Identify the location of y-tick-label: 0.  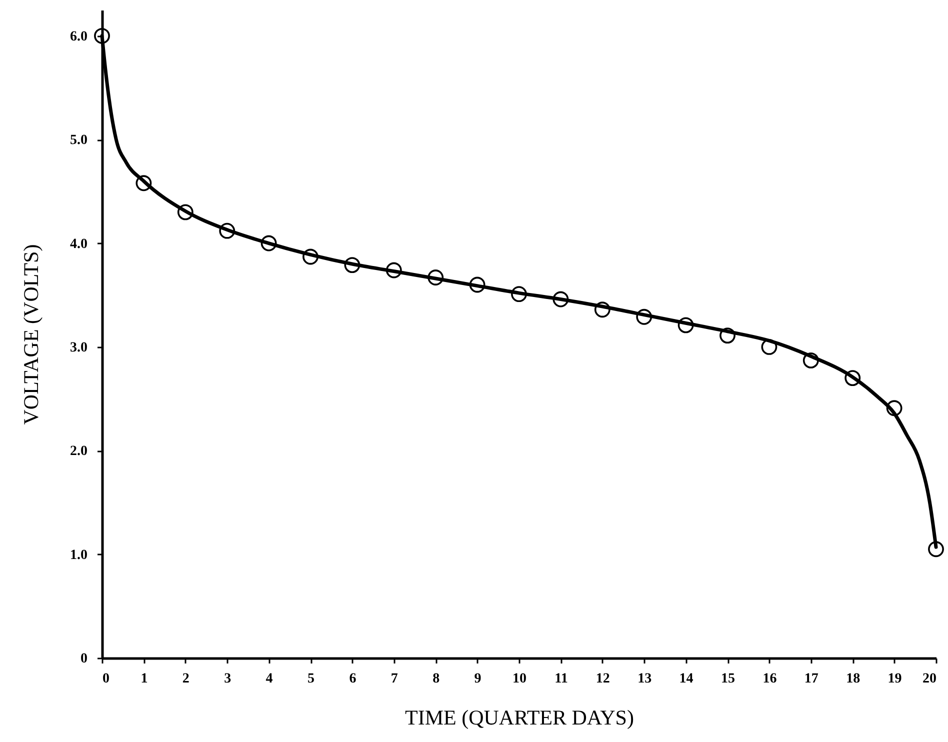
(84, 659).